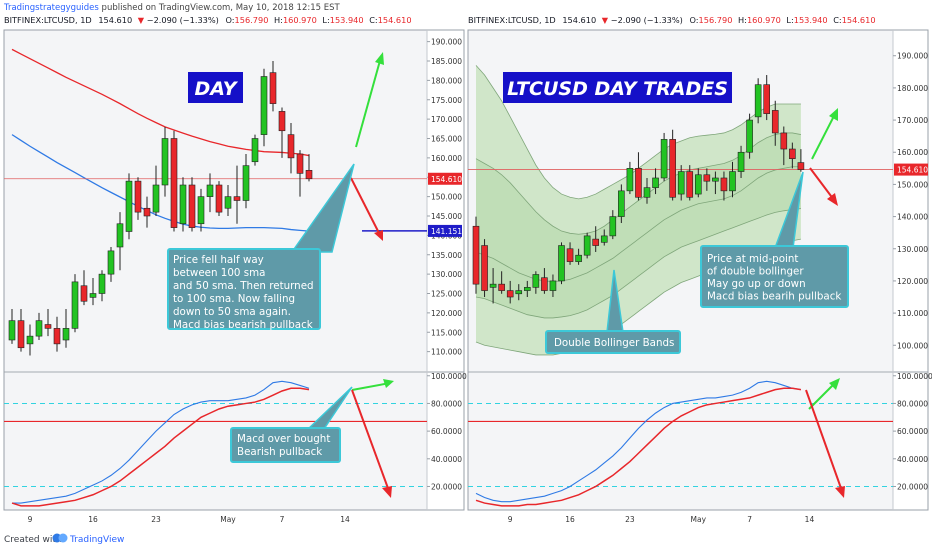 This screenshot has height=555, width=932. I want to click on macd-main-line, so click(160, 447).